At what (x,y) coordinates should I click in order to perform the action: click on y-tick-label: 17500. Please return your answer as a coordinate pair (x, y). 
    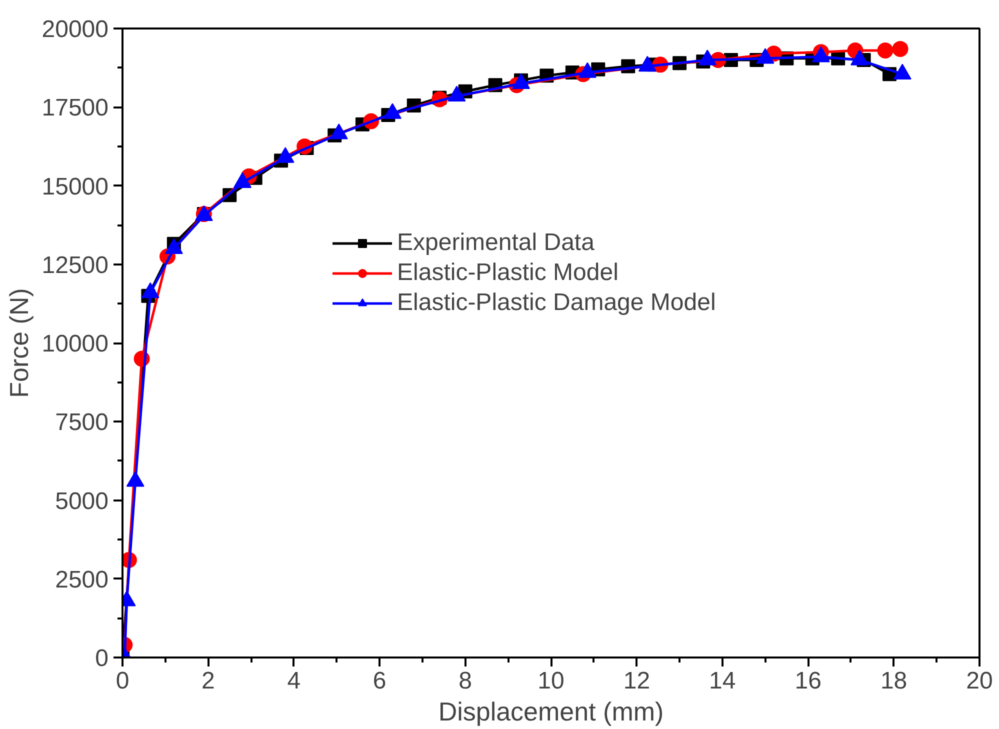
    Looking at the image, I should click on (75, 108).